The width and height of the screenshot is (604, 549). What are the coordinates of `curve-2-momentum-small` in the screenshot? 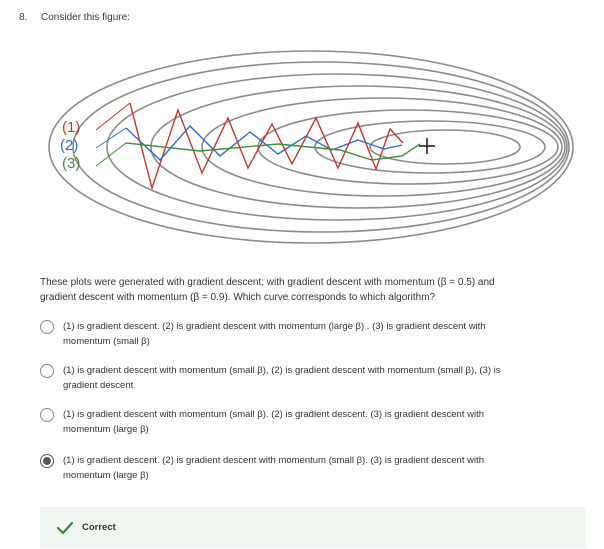 It's located at (264, 143).